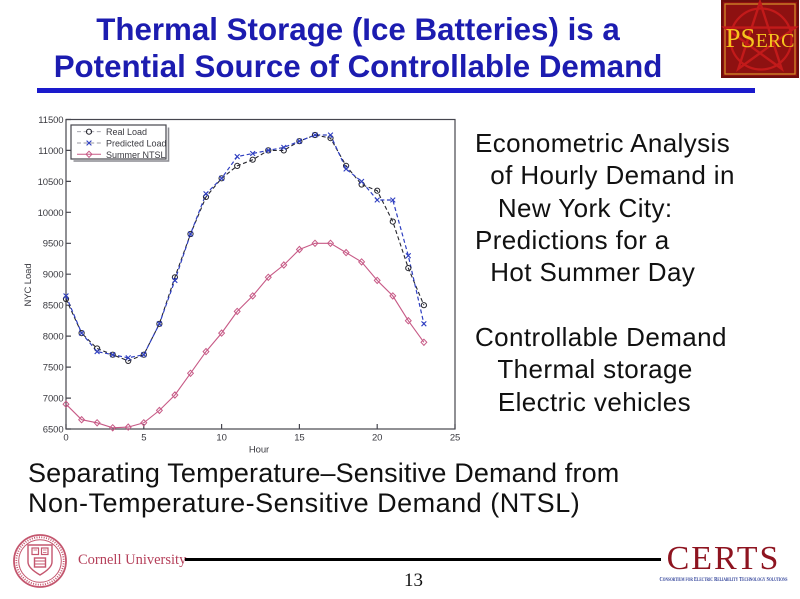  What do you see at coordinates (53, 275) in the screenshot?
I see `svg-text: 9000` at bounding box center [53, 275].